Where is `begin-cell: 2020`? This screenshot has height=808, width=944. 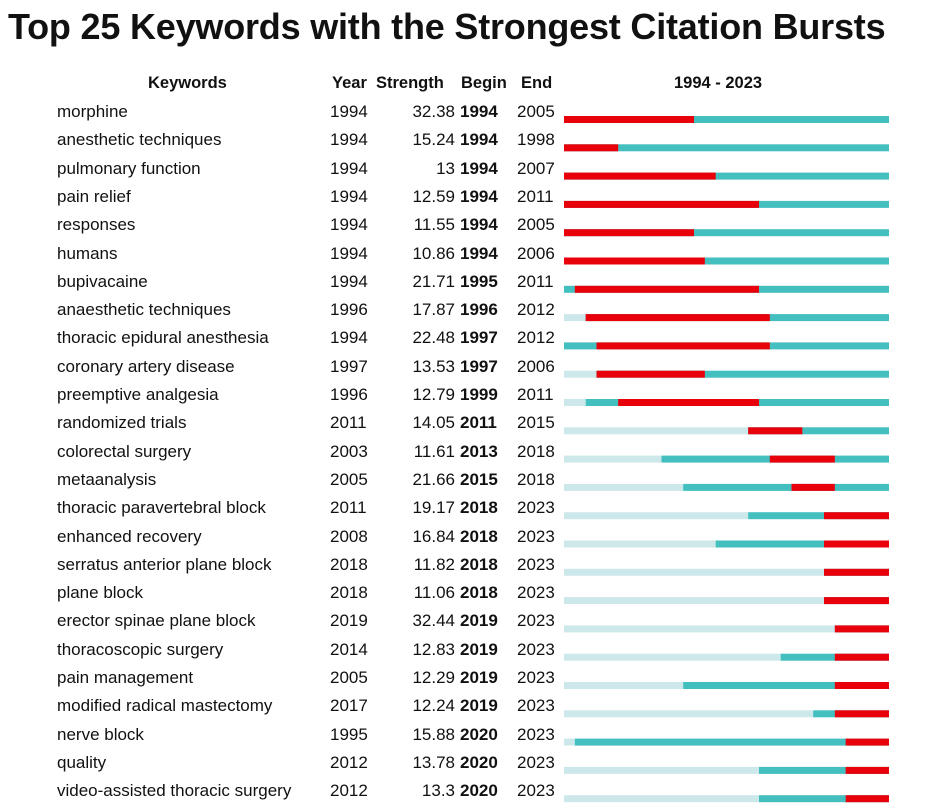
begin-cell: 2020 is located at coordinates (479, 791).